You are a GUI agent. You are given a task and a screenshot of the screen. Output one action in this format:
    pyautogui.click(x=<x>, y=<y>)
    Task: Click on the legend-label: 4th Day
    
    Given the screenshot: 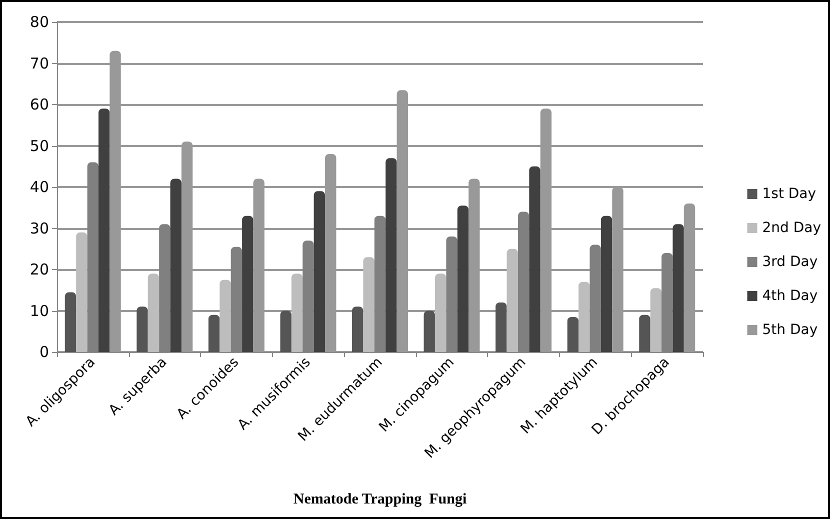 What is the action you would take?
    pyautogui.click(x=790, y=296)
    